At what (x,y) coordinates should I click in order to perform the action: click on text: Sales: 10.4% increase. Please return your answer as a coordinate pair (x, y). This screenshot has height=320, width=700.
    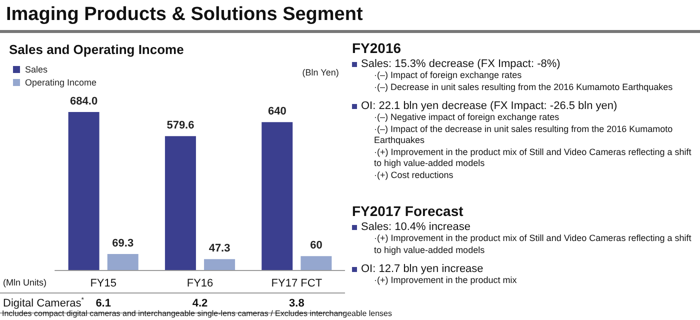
    Looking at the image, I should click on (415, 227).